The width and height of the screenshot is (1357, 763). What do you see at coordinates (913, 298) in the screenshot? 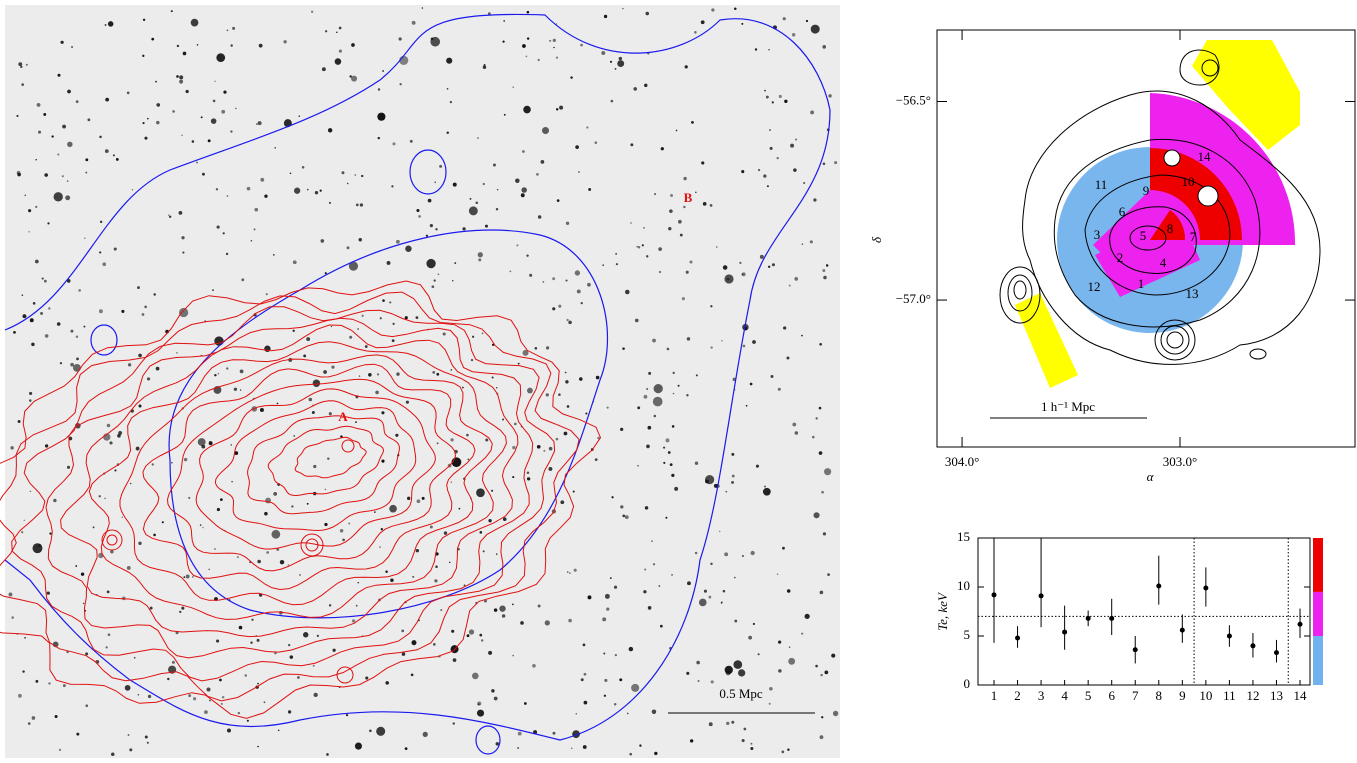
I see `y-tick-label: −57.0°` at bounding box center [913, 298].